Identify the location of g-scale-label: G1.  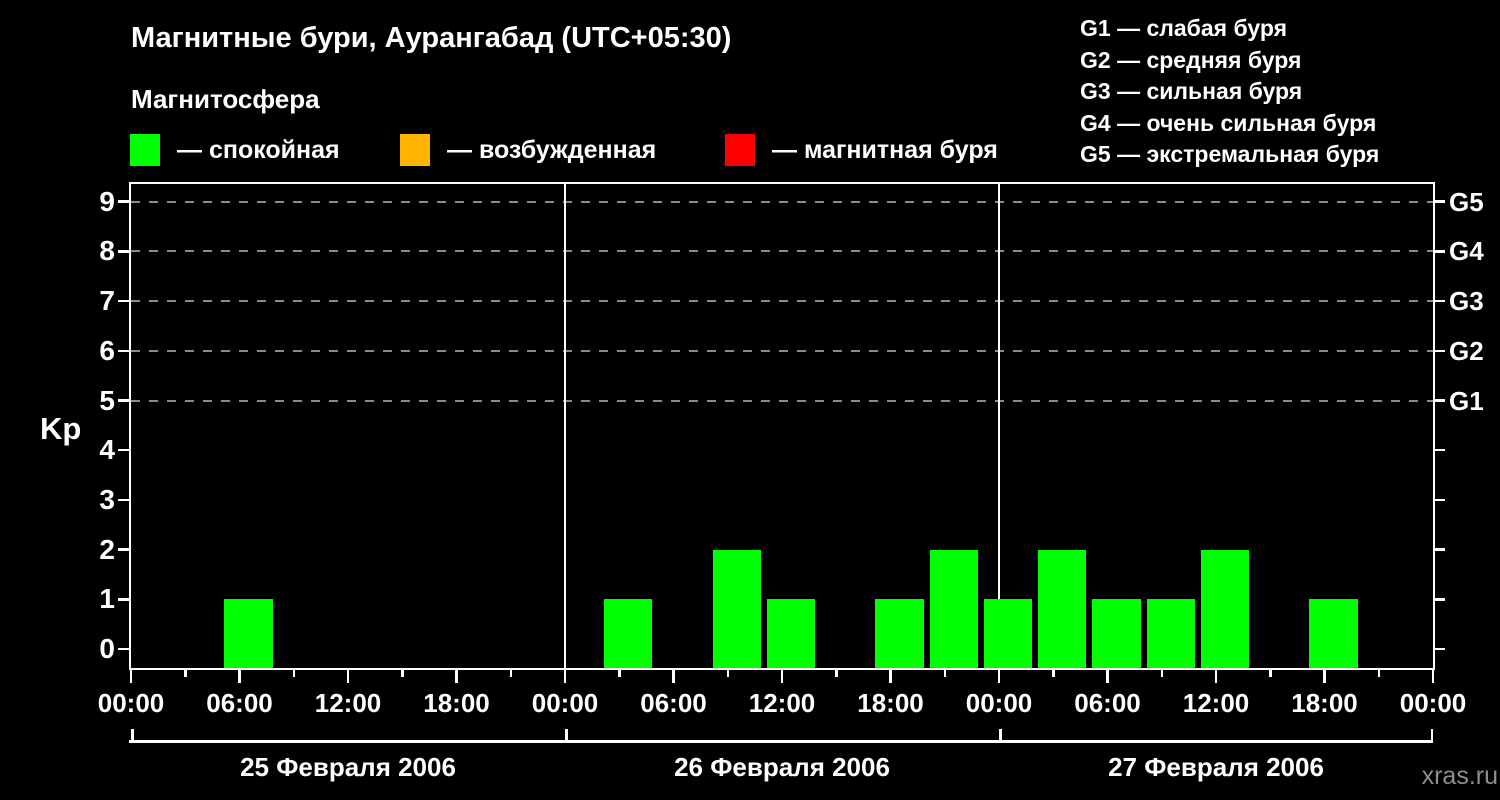
(1466, 400).